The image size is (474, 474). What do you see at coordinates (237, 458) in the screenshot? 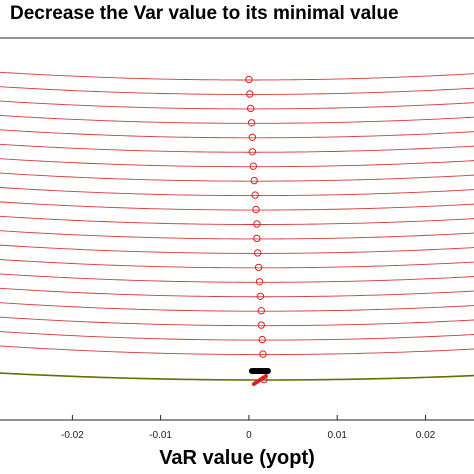
I see `x-axis-label: VaR value (yopt)` at bounding box center [237, 458].